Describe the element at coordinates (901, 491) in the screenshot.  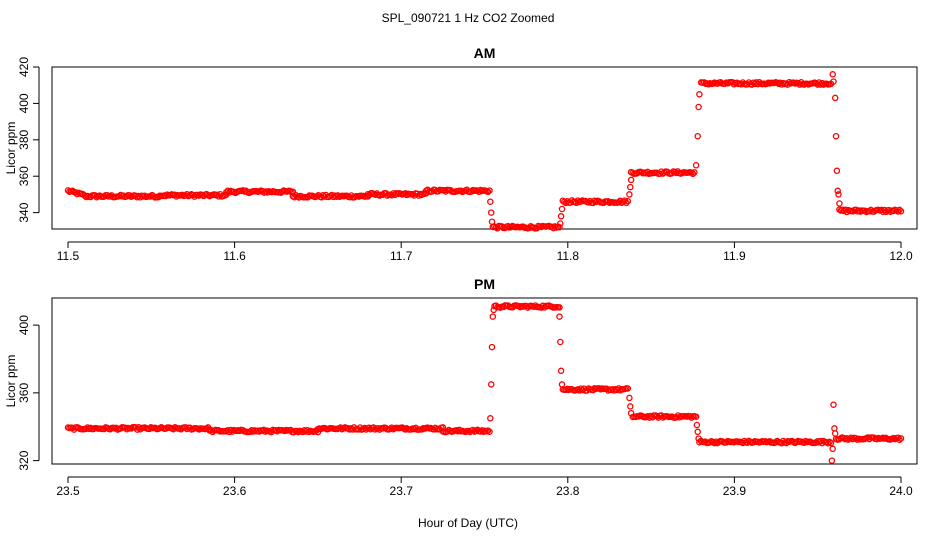
I see `x-tick-label: 24.0` at that location.